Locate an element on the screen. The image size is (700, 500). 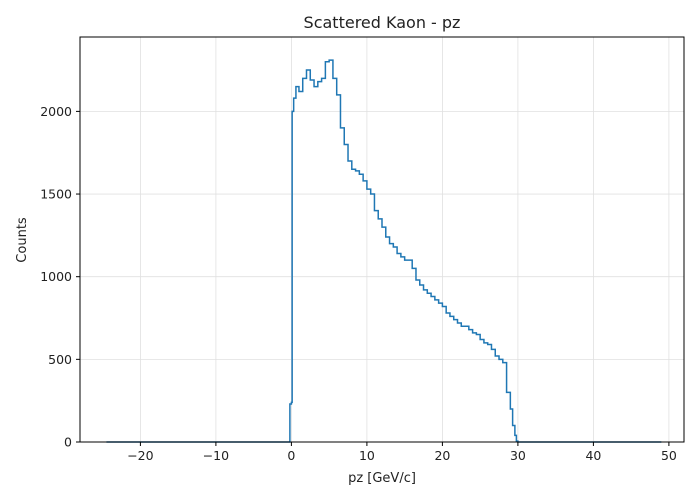
y-tick-label: 2000 is located at coordinates (56, 111).